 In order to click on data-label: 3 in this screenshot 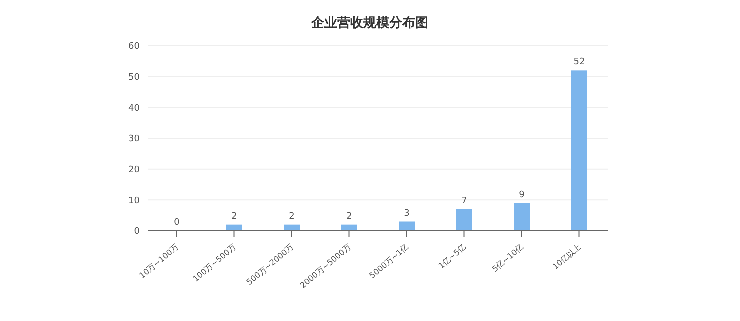, I will do `click(407, 213)`.